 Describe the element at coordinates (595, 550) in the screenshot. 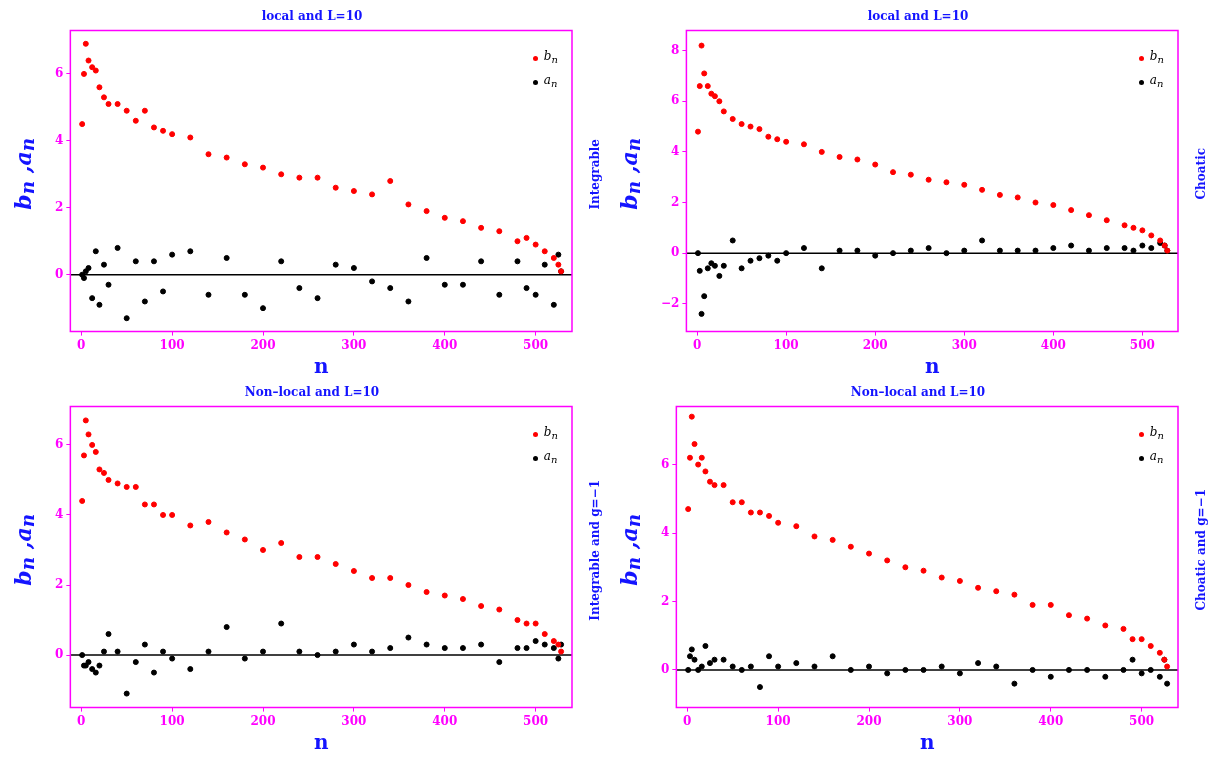

I see `y2-axis-title: Integrable and g=−1` at that location.